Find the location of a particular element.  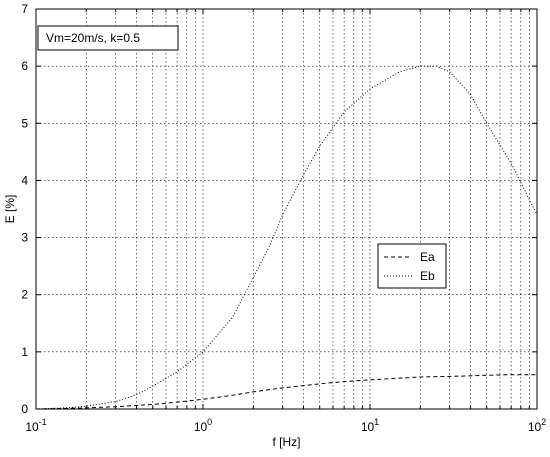

y-tick-label: 0 is located at coordinates (24, 409).